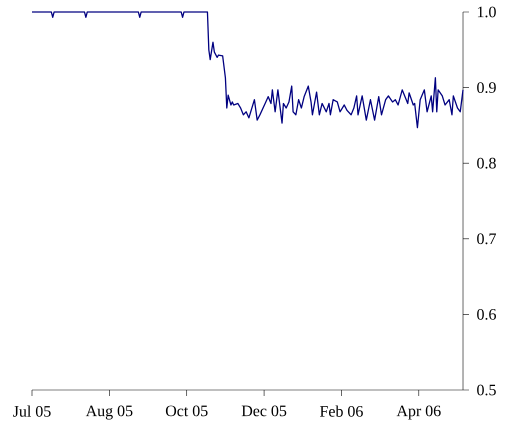 The image size is (510, 434). Describe the element at coordinates (109, 413) in the screenshot. I see `x-tick-label: Aug 05` at that location.